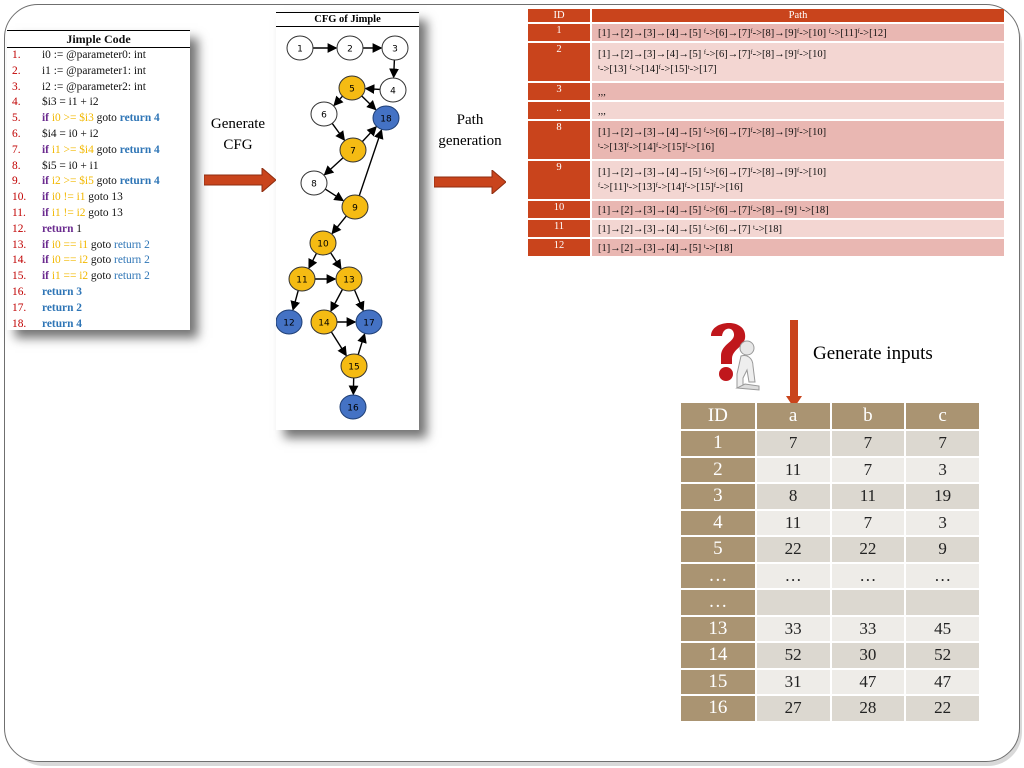 Image resolution: width=1024 pixels, height=768 pixels. I want to click on path-id: 9, so click(560, 180).